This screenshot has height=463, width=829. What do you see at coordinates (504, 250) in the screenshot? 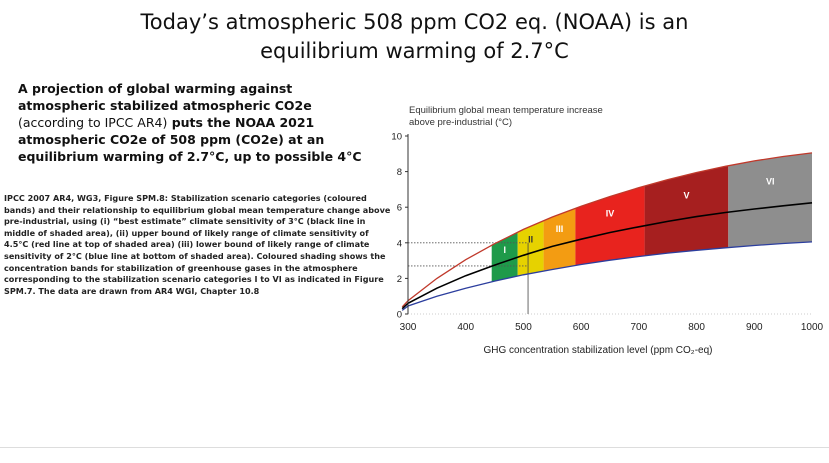
I see `band-label-i: I` at bounding box center [504, 250].